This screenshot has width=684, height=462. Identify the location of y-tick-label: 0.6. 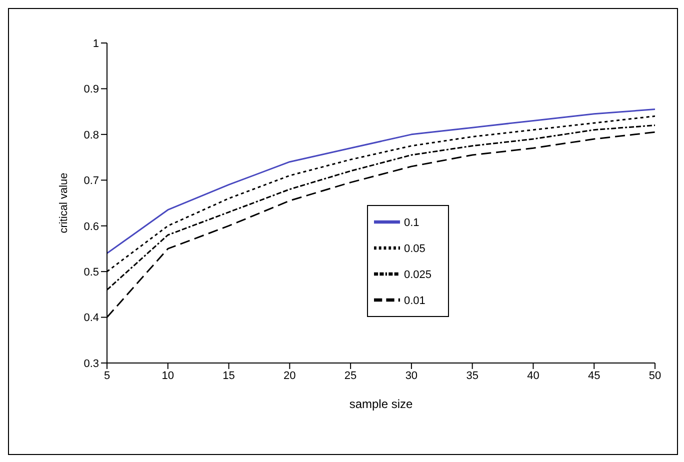
(91, 226).